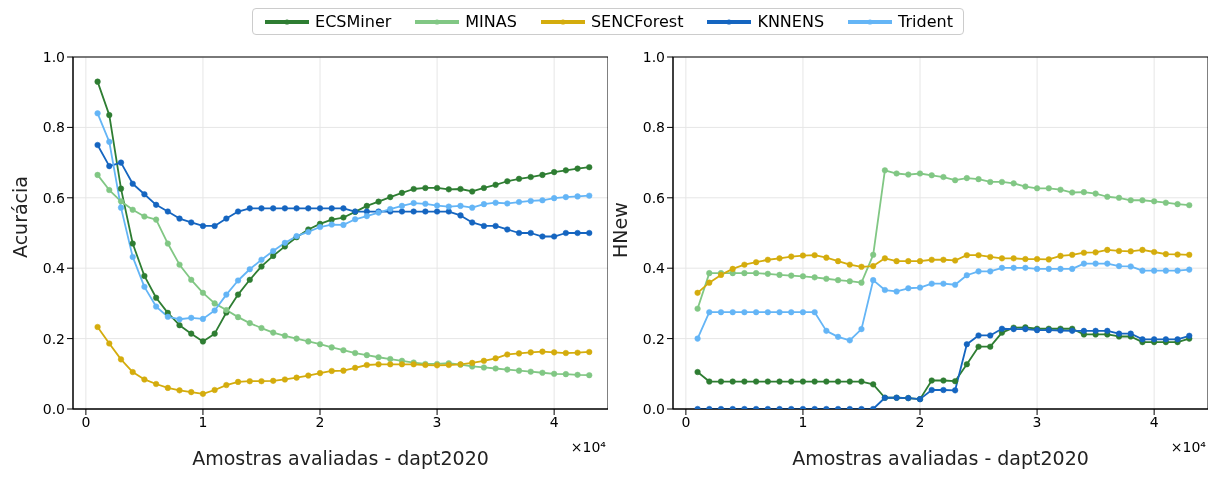  I want to click on legend-label: Trident, so click(925, 21).